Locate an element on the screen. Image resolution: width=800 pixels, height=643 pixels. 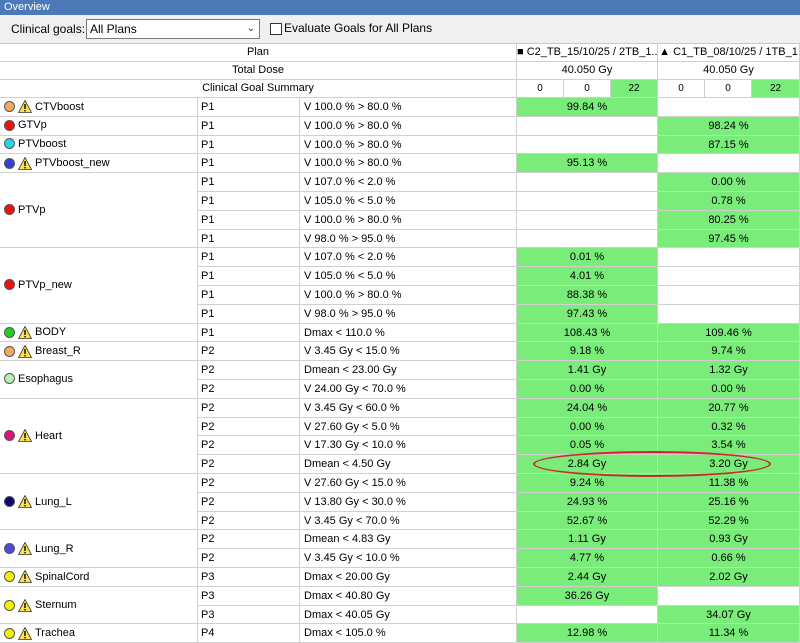
goal-criteria: V 27.60 Gy < 15.0 % is located at coordinates (408, 483).